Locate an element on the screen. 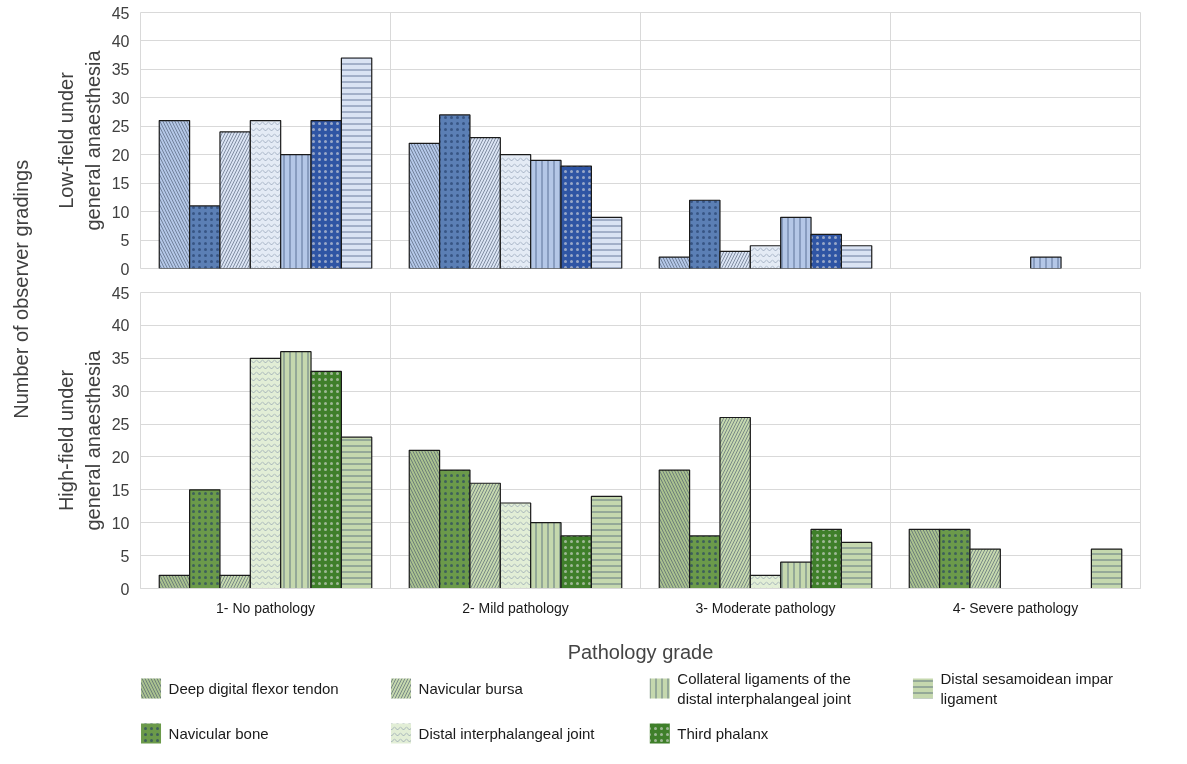 The width and height of the screenshot is (1187, 764). text: Number of observer gradings is located at coordinates (20, 289).